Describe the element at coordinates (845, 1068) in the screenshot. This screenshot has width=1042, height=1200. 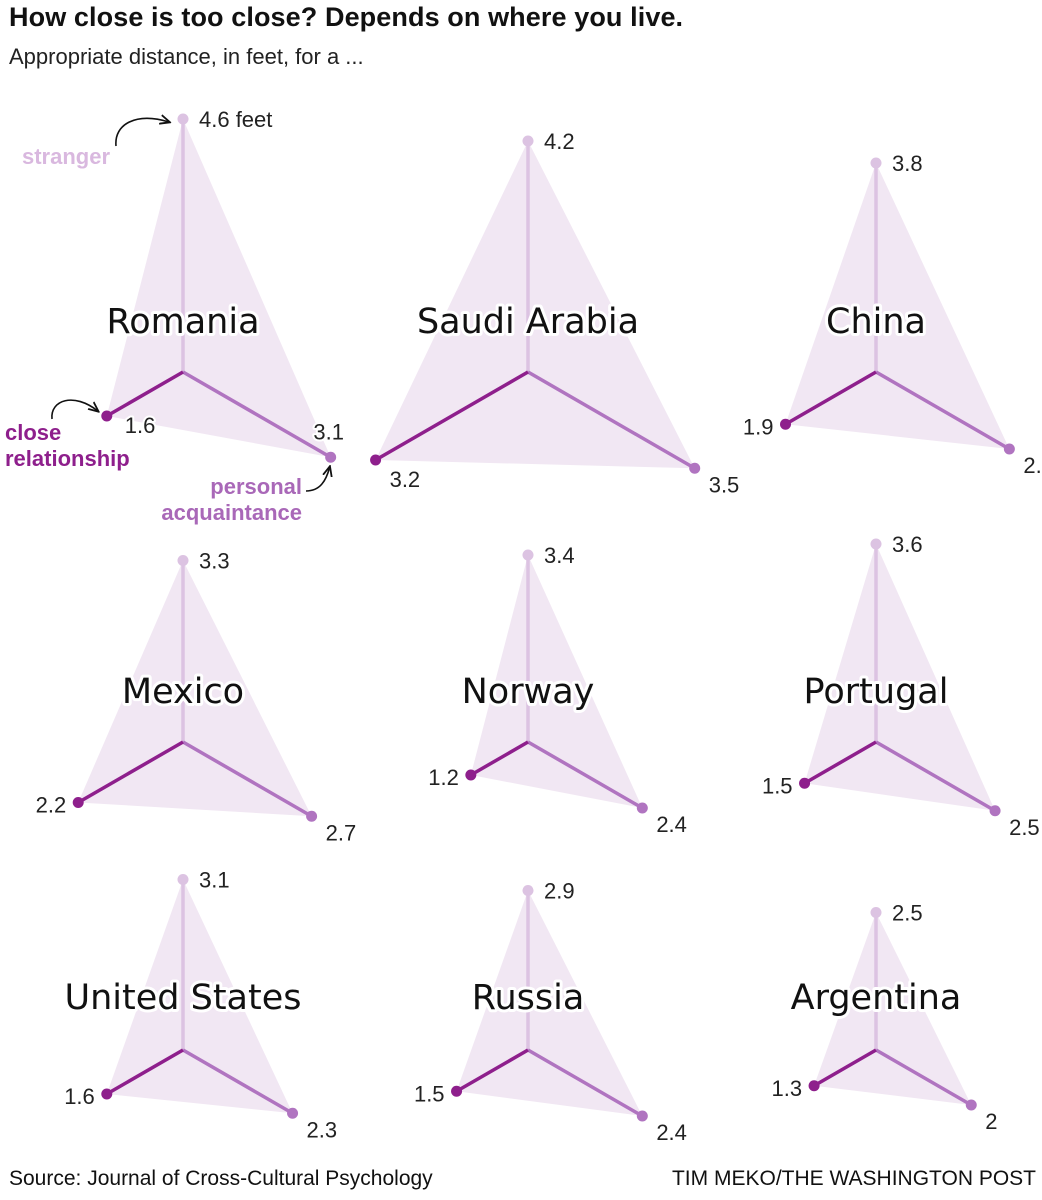
I see `spoke-close-argentina` at that location.